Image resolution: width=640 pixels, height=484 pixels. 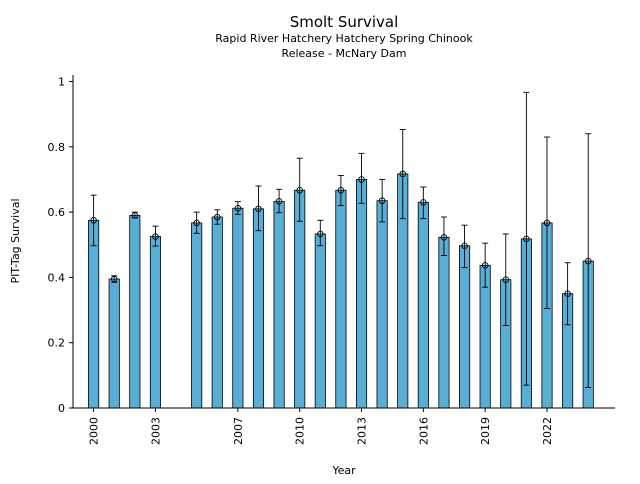 I want to click on x-tick-label: 2016, so click(x=423, y=431).